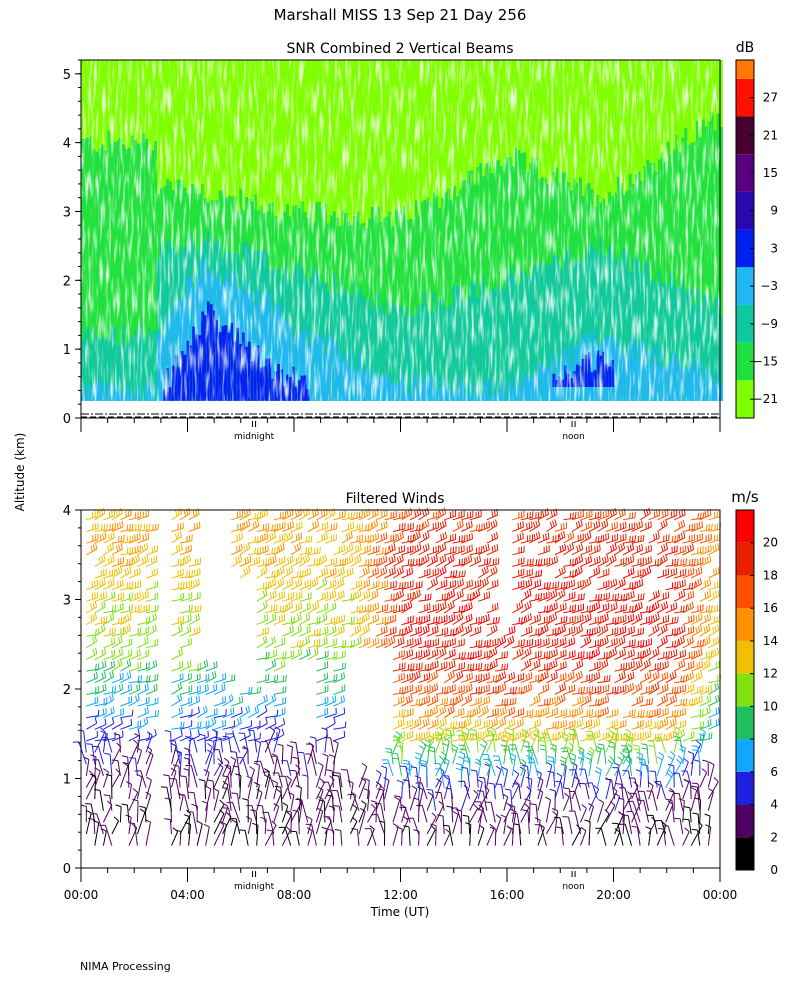 The width and height of the screenshot is (800, 1000). I want to click on snr-cbar-tick-label: −9, so click(769, 324).